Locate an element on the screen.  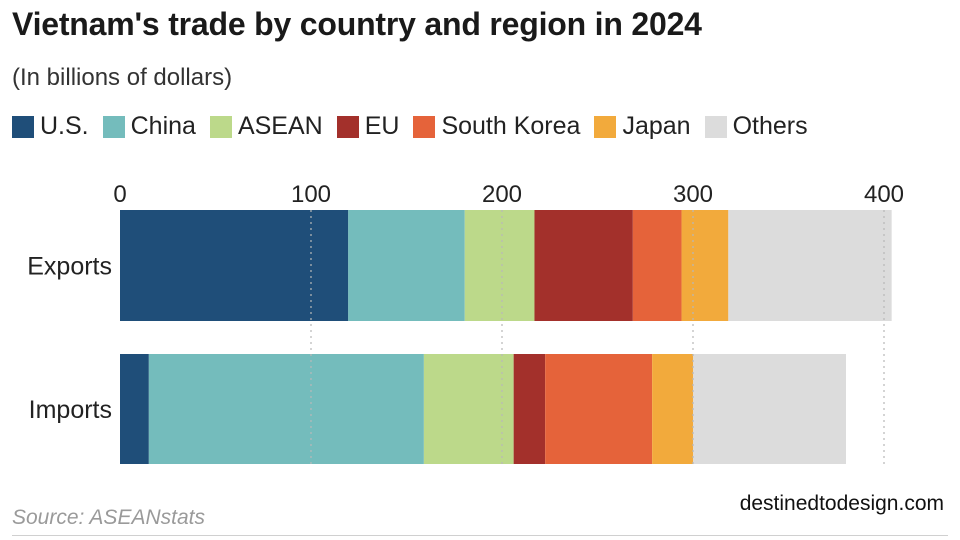
legend-item: China is located at coordinates (149, 126).